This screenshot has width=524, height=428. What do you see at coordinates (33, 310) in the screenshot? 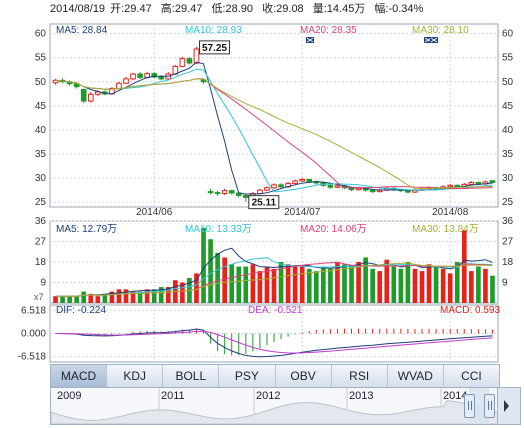
I see `macd-ytick-label: 6.518` at bounding box center [33, 310].